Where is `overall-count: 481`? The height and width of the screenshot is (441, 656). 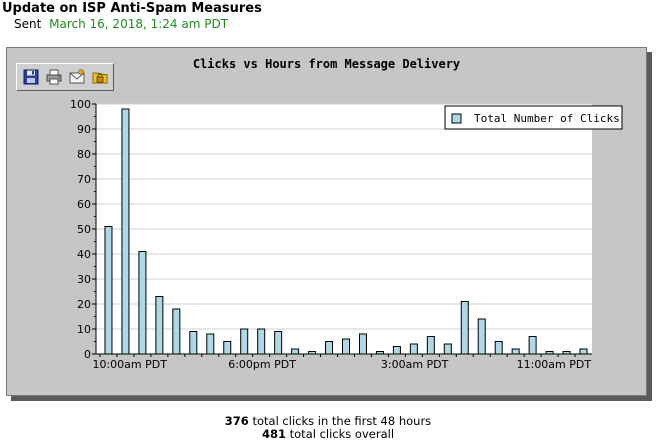 overall-count: 481 is located at coordinates (273, 434).